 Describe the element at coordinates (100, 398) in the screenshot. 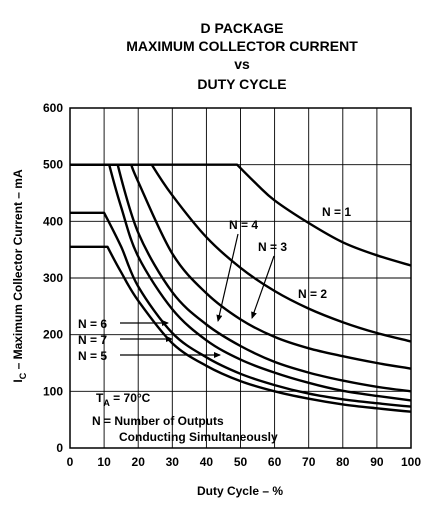

I see `ta-prefix: T` at that location.